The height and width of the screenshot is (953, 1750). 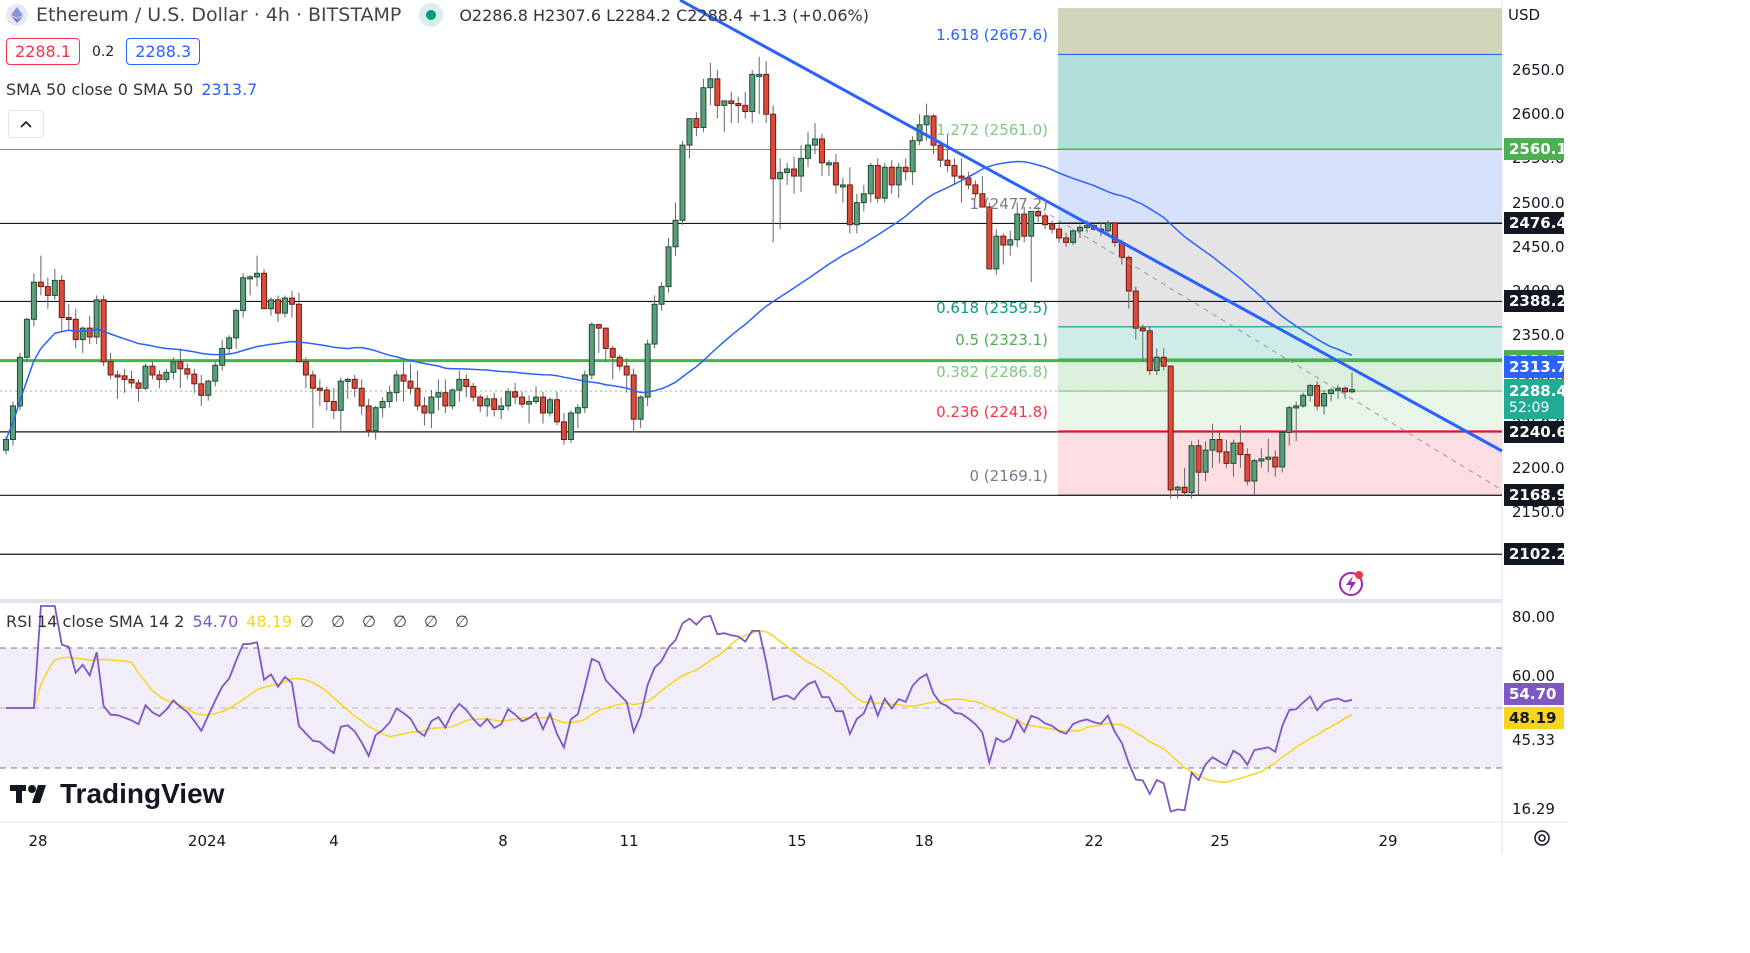 I want to click on fib-level-label: 0.618 (2359.5), so click(x=992, y=307).